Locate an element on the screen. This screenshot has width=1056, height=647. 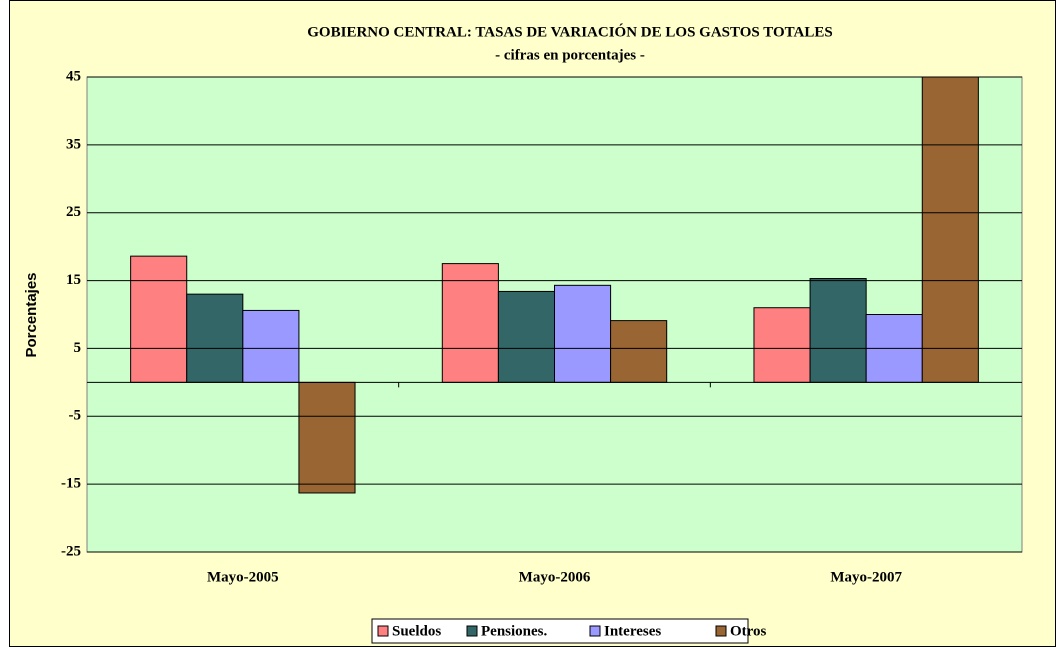
legend is located at coordinates (560, 631).